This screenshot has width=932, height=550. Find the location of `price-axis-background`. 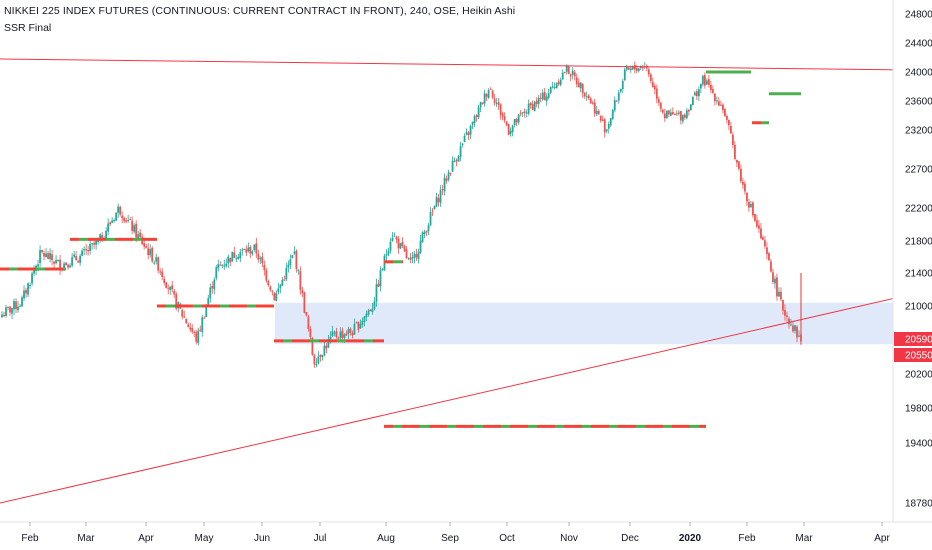

price-axis-background is located at coordinates (912, 261).